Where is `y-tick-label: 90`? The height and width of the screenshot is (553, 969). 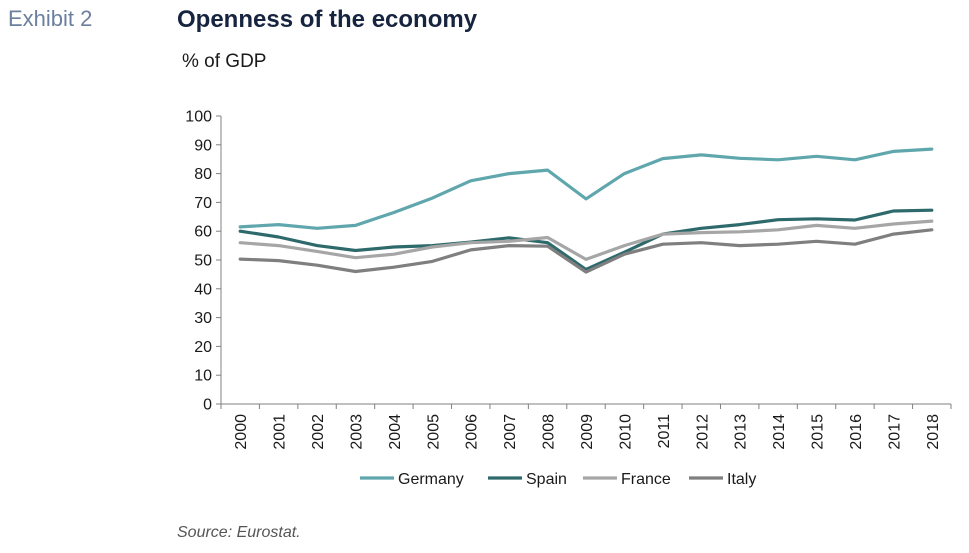
y-tick-label: 90 is located at coordinates (203, 145).